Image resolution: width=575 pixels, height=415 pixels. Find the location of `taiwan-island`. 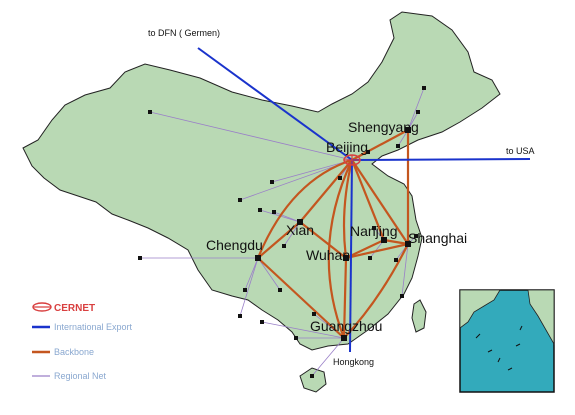

taiwan-island is located at coordinates (419, 316).